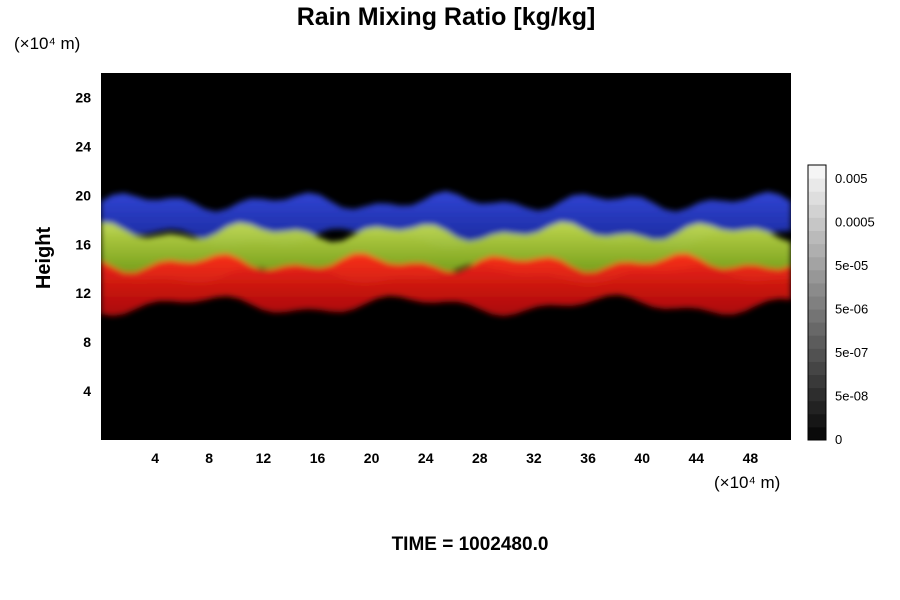  What do you see at coordinates (83, 146) in the screenshot?
I see `y-tick-label: 24` at bounding box center [83, 146].